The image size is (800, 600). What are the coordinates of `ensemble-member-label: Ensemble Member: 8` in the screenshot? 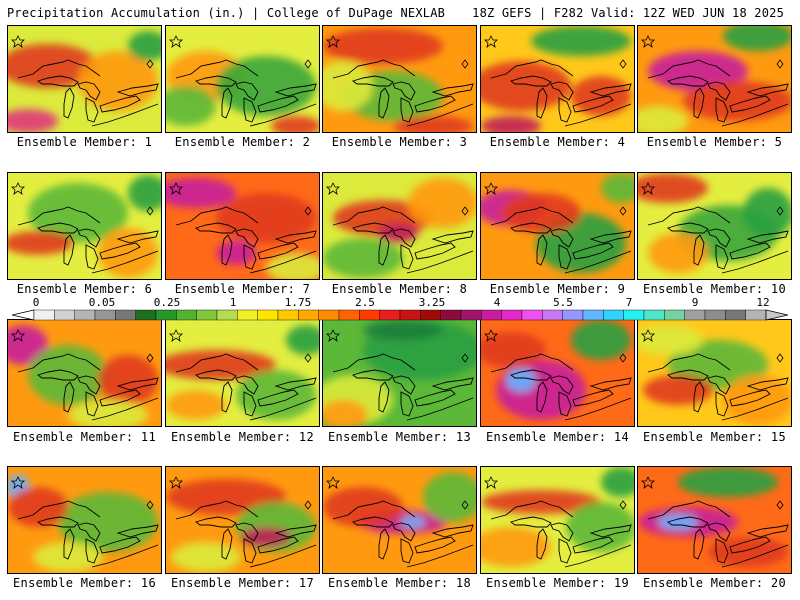 It's located at (399, 289).